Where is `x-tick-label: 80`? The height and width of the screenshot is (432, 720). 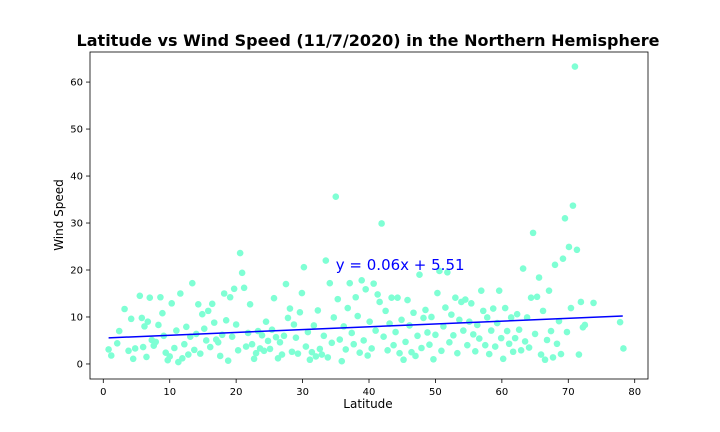 x-tick-label: 80 is located at coordinates (634, 392).